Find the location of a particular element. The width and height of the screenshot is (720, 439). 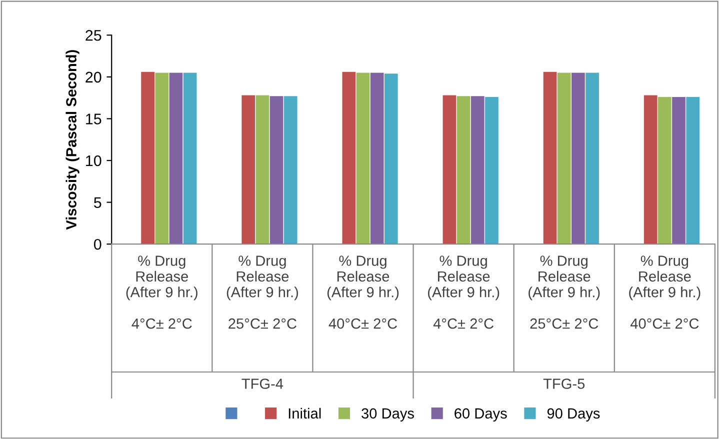

y-tick-label: 25 is located at coordinates (94, 35).